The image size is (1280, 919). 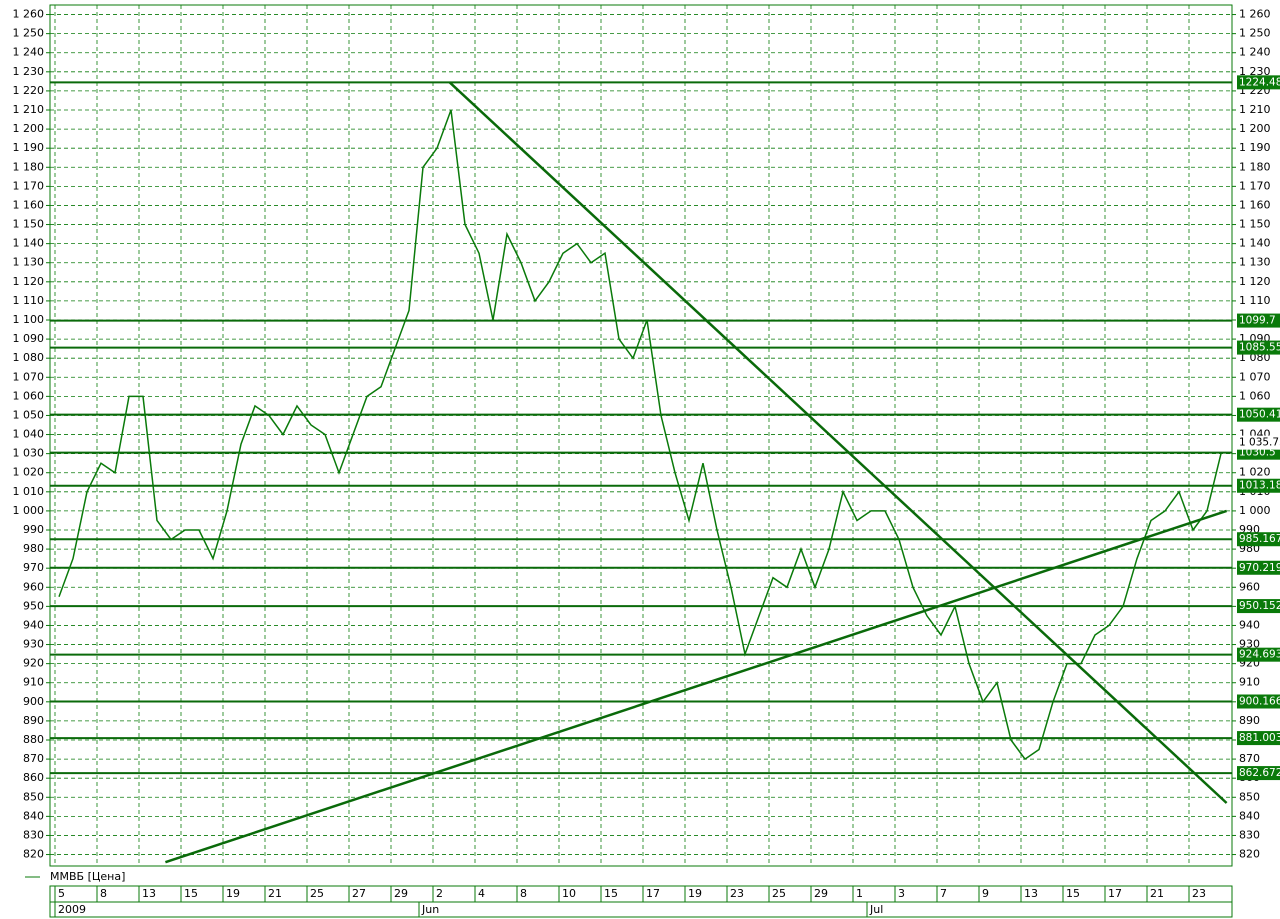 What do you see at coordinates (1255, 185) in the screenshot?
I see `y2-tick-label: 1 170` at bounding box center [1255, 185].